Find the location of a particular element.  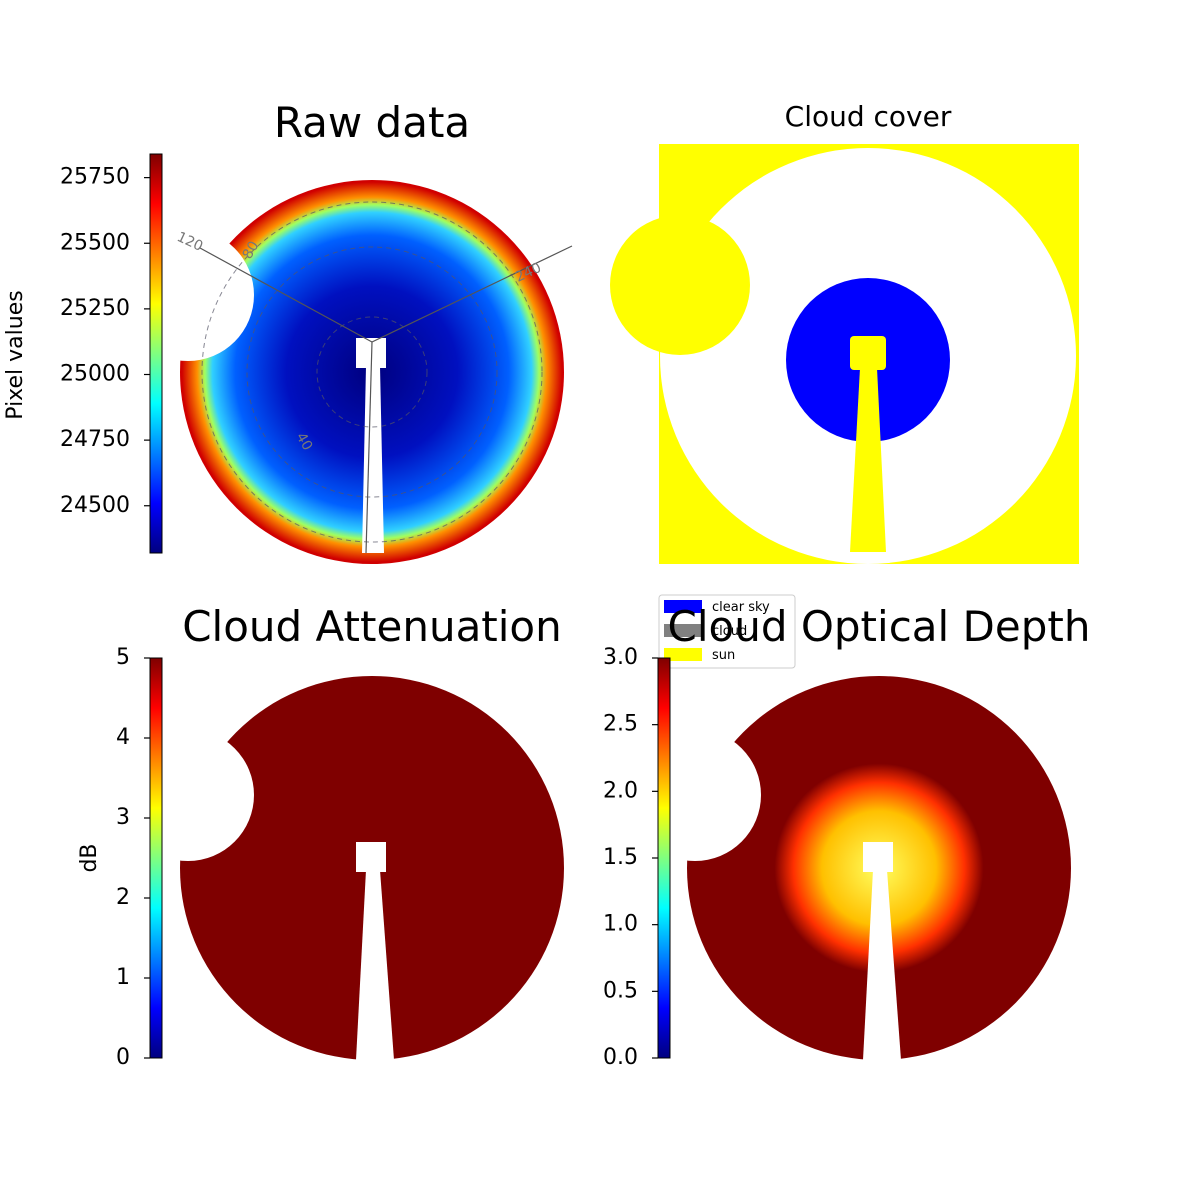

colorbar-tick-label: 1 is located at coordinates (123, 977).